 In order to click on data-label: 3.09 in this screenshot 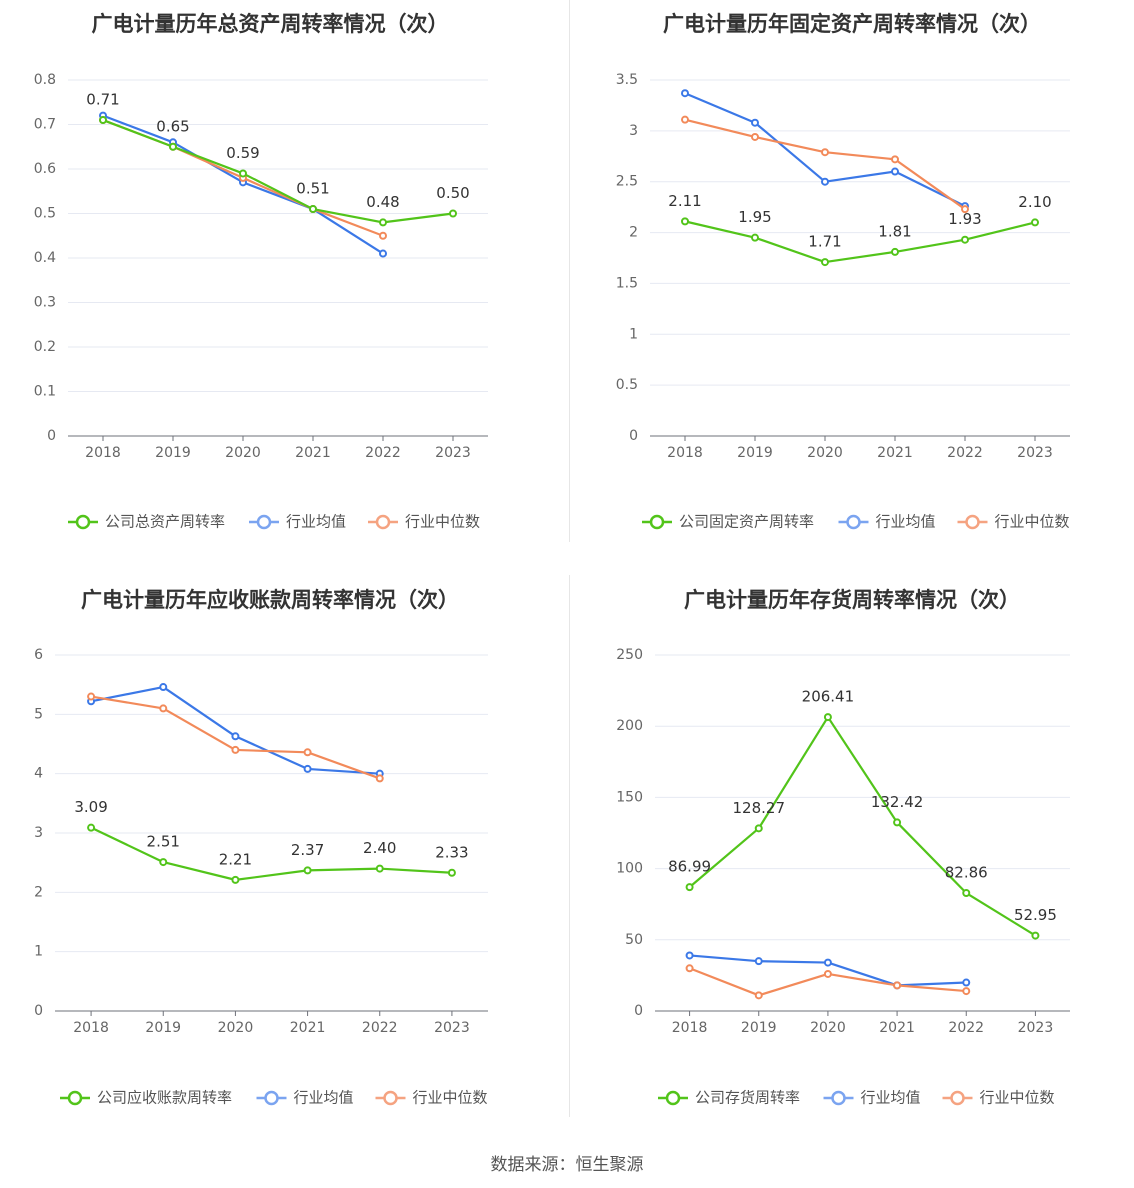, I will do `click(90, 807)`.